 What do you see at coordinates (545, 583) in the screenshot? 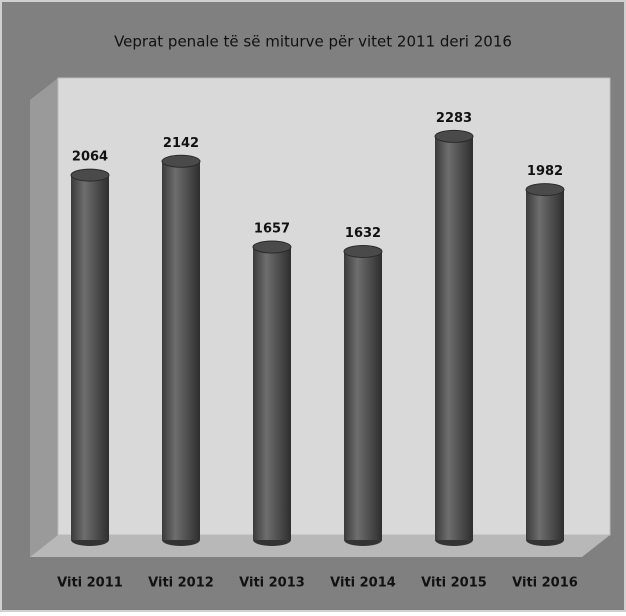
I see `x-tick-label: Viti 2016` at bounding box center [545, 583].